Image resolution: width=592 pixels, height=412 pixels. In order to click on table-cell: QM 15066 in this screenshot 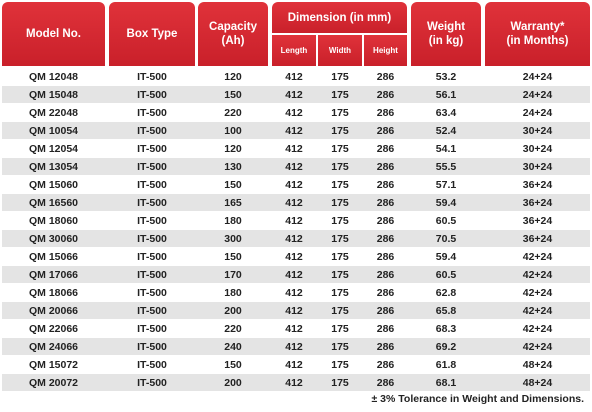, I will do `click(53, 257)`.